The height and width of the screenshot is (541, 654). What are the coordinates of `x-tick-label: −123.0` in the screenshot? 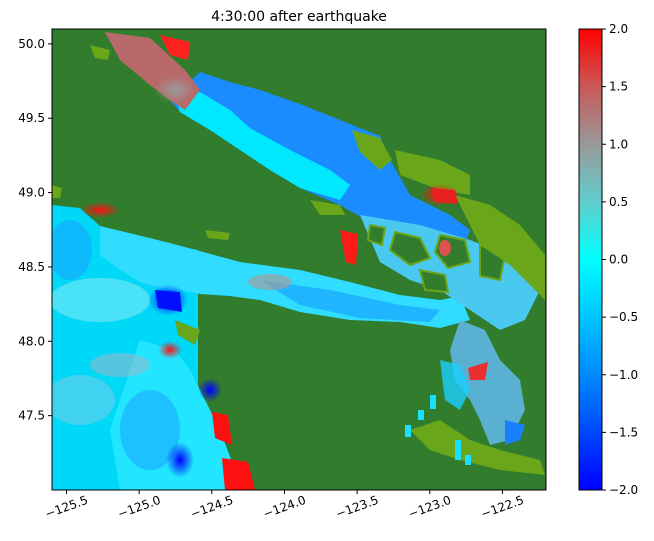 It's located at (429, 507).